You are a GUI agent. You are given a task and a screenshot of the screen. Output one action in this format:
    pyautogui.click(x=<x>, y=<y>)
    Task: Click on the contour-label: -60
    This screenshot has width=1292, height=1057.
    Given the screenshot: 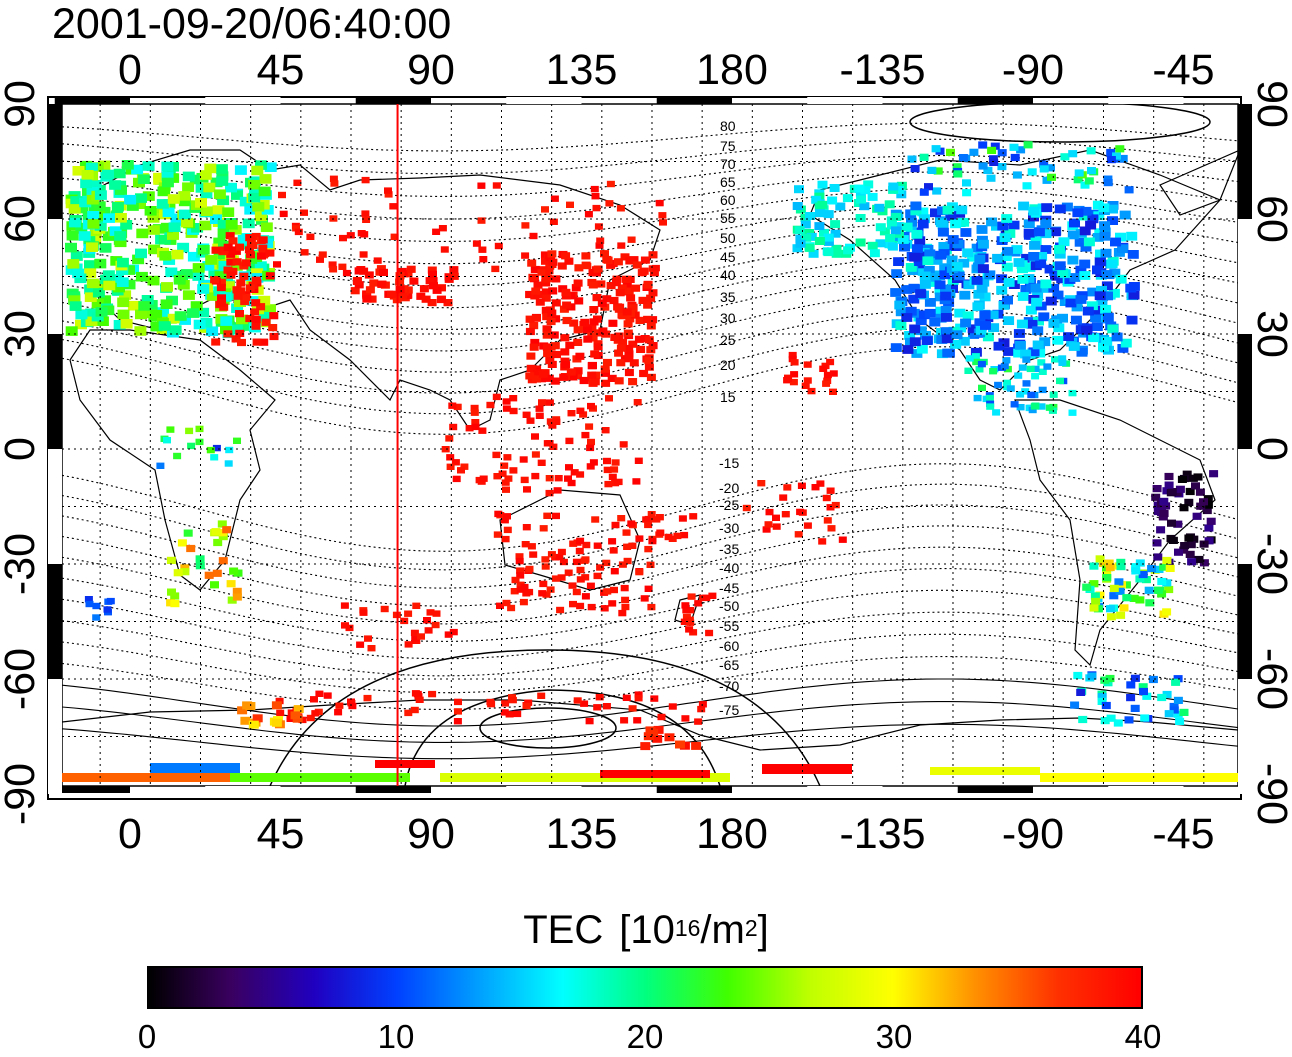 What is the action you would take?
    pyautogui.click(x=729, y=646)
    